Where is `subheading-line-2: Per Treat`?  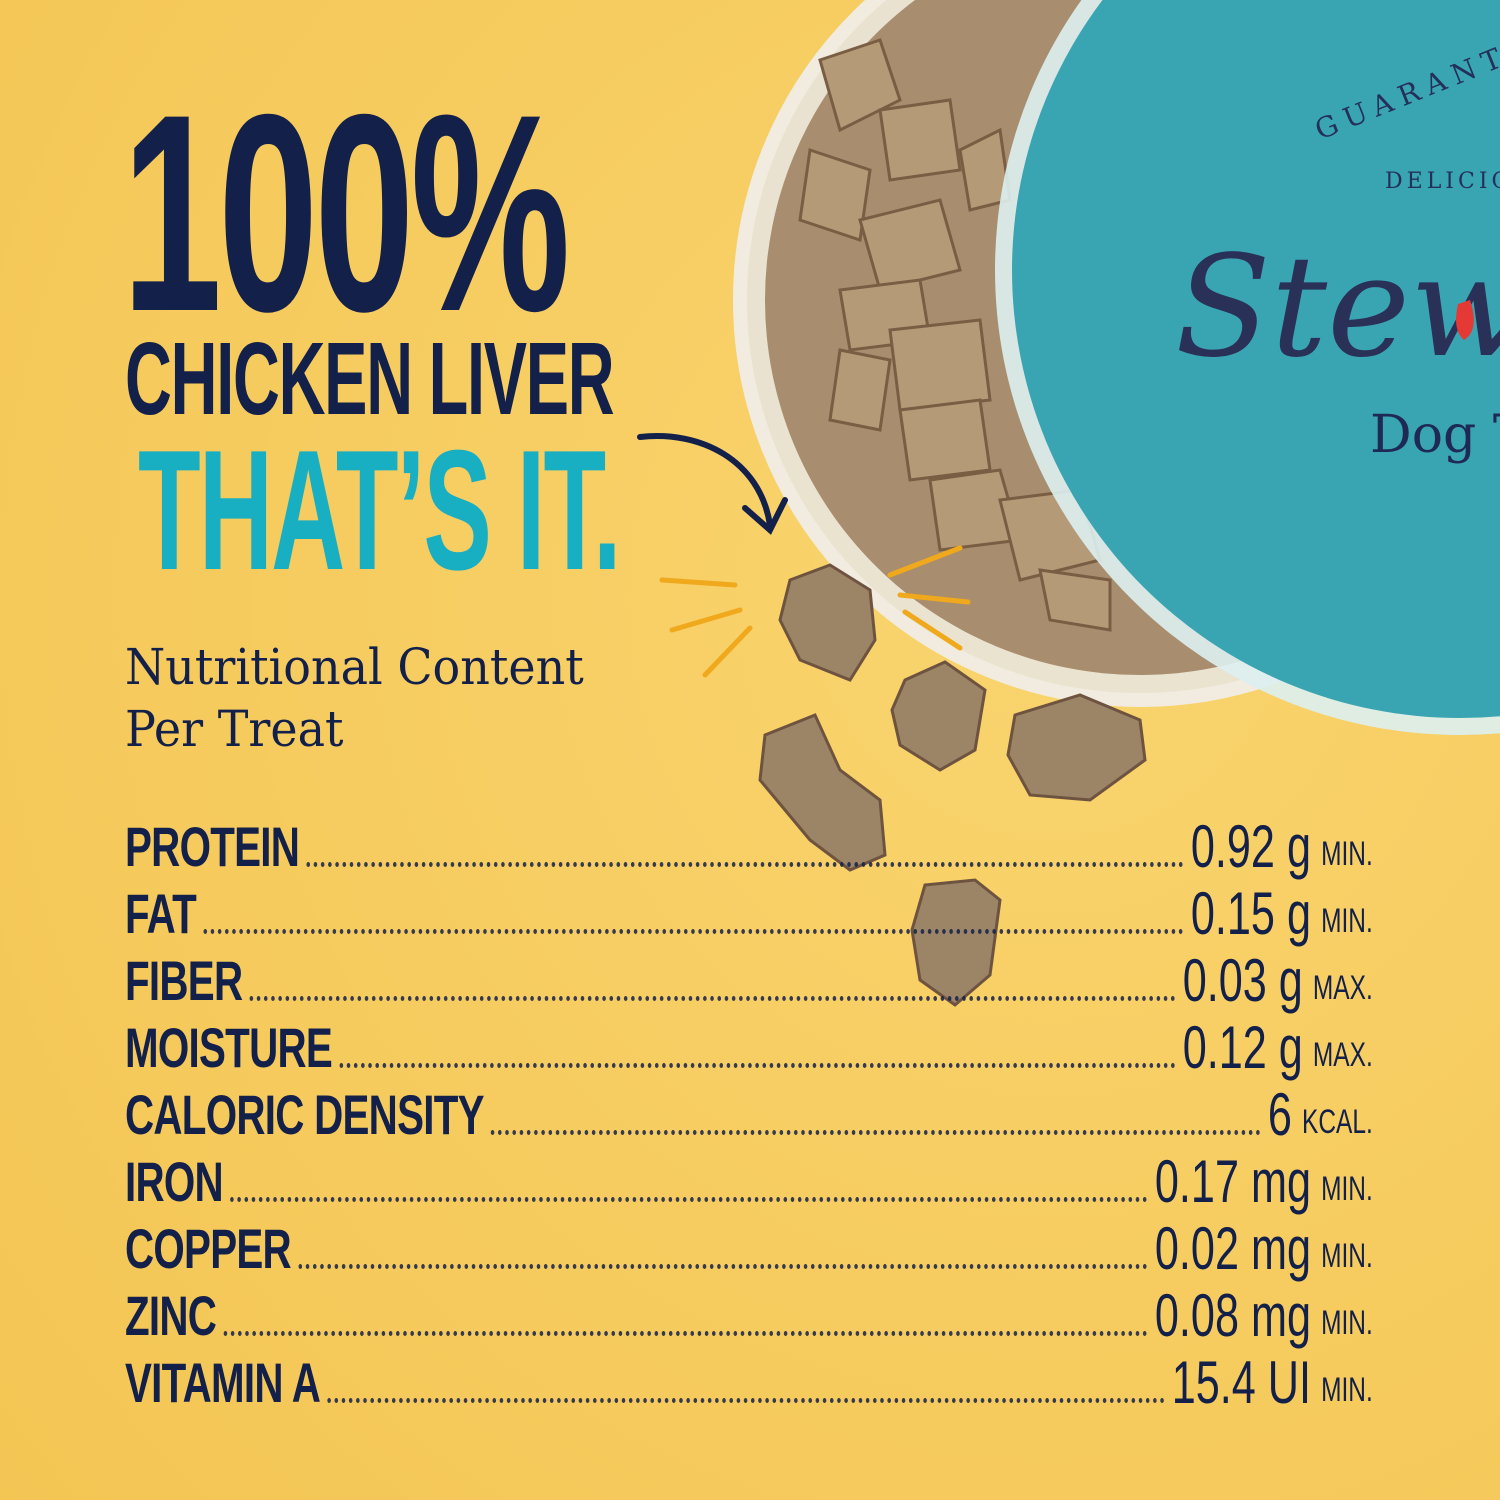
subheading-line-2: Per Treat is located at coordinates (234, 729).